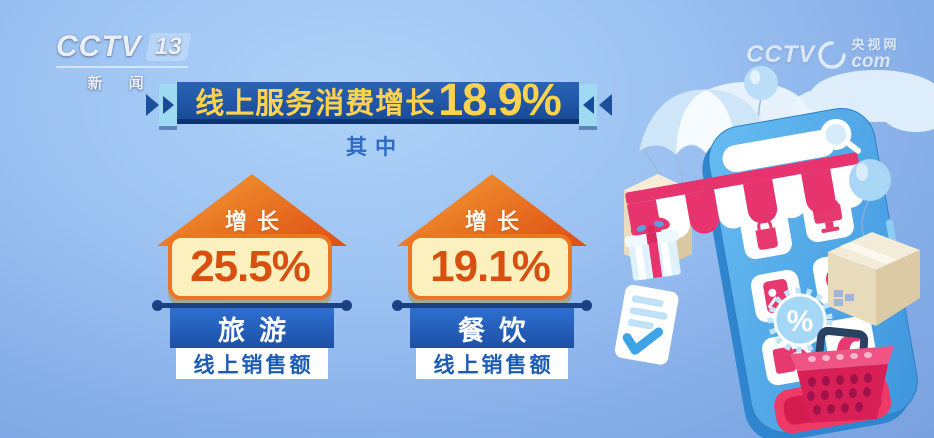  Describe the element at coordinates (500, 99) in the screenshot. I see `banner-value-text: 18.9%` at that location.